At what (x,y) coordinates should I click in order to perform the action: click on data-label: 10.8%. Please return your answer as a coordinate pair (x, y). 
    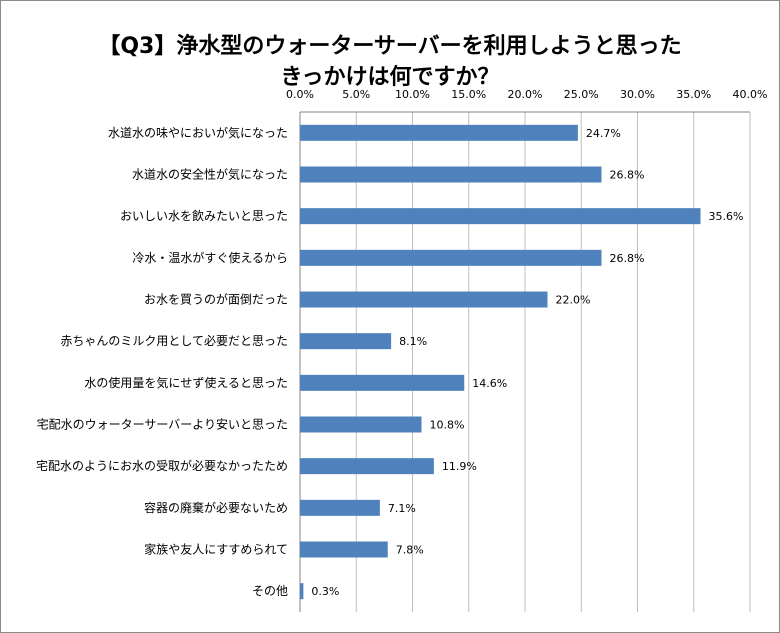
    Looking at the image, I should click on (447, 425).